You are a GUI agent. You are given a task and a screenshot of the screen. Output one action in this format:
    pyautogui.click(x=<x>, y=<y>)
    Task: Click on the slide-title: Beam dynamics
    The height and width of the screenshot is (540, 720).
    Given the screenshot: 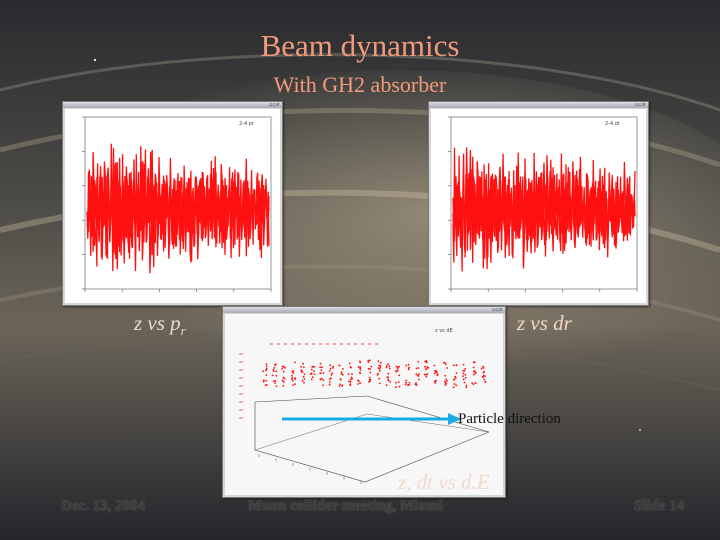 What is the action you would take?
    pyautogui.click(x=360, y=45)
    